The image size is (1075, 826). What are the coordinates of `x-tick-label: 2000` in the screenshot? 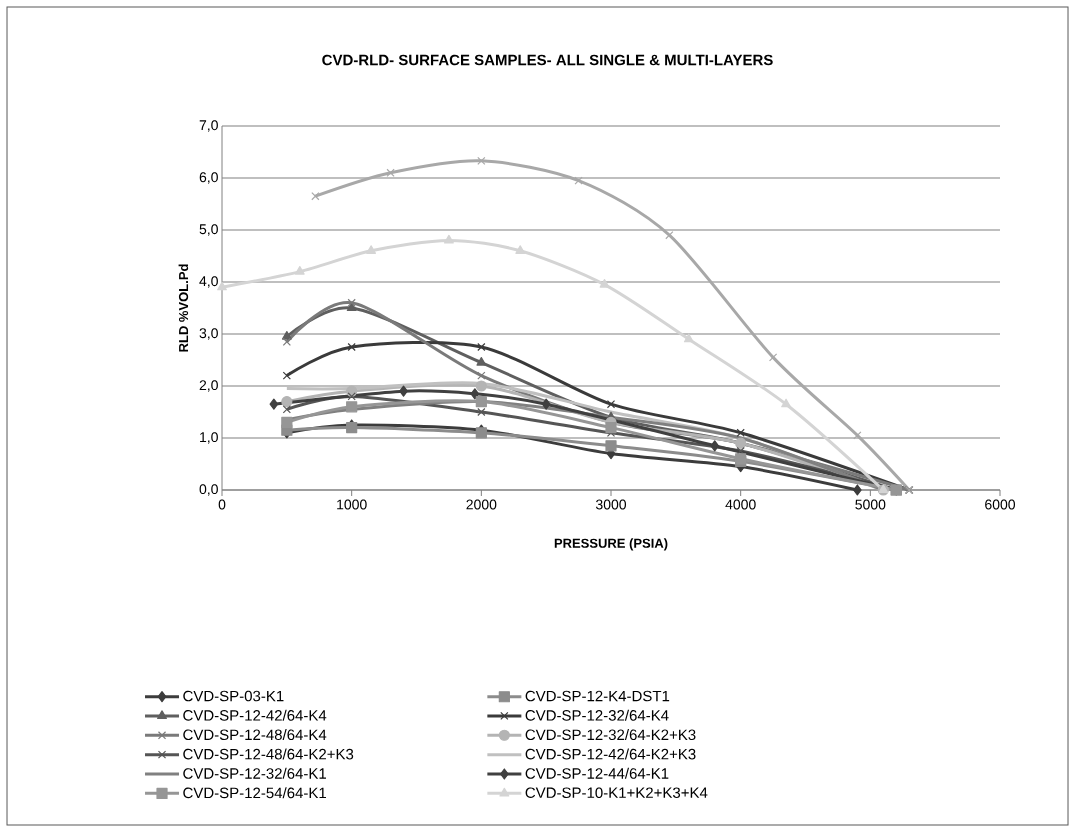 It's located at (481, 504).